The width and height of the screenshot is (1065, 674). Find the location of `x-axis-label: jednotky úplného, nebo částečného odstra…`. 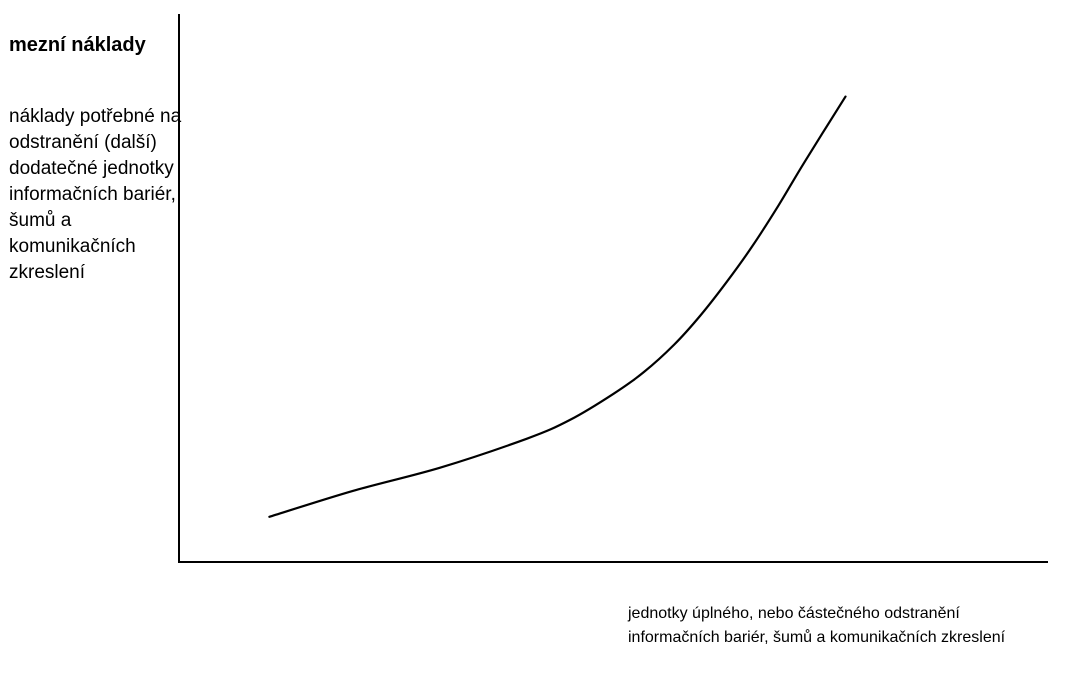

x-axis-label: jednotky úplného, nebo částečného odstra… is located at coordinates (817, 625).